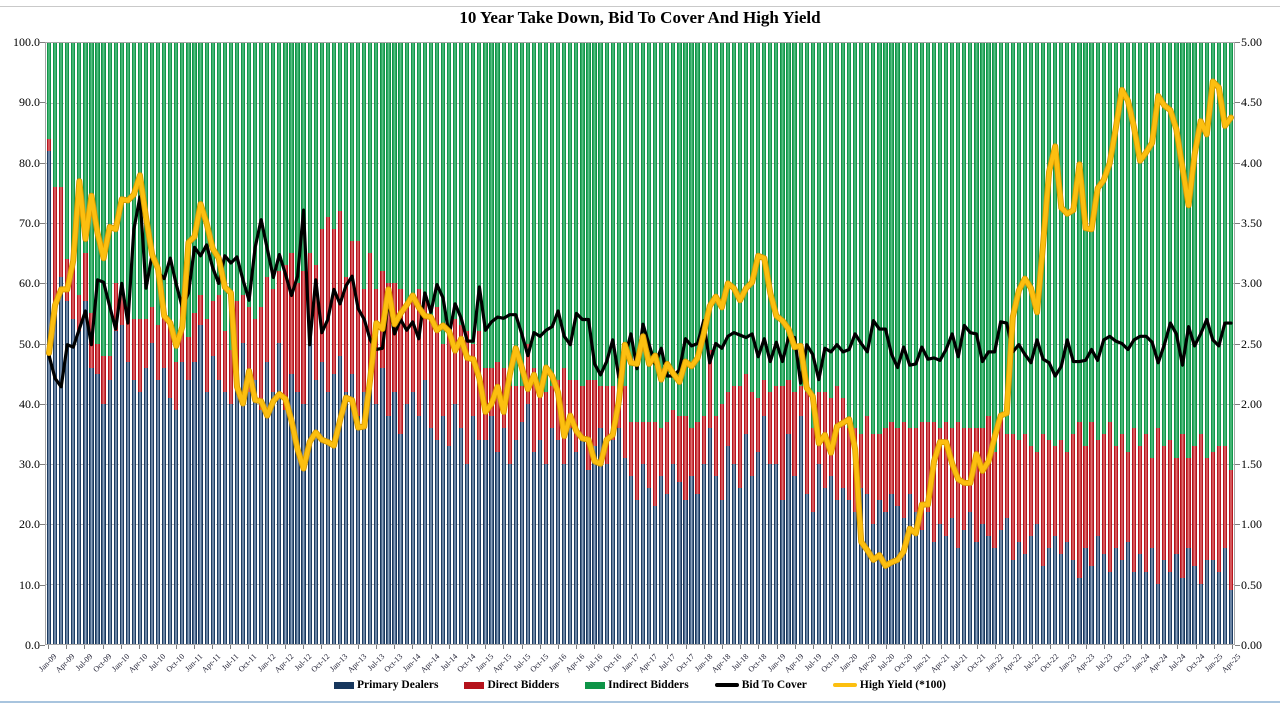 Image resolution: width=1280 pixels, height=705 pixels. I want to click on y-axis-right-tick-label: 4.50, so click(1251, 102).